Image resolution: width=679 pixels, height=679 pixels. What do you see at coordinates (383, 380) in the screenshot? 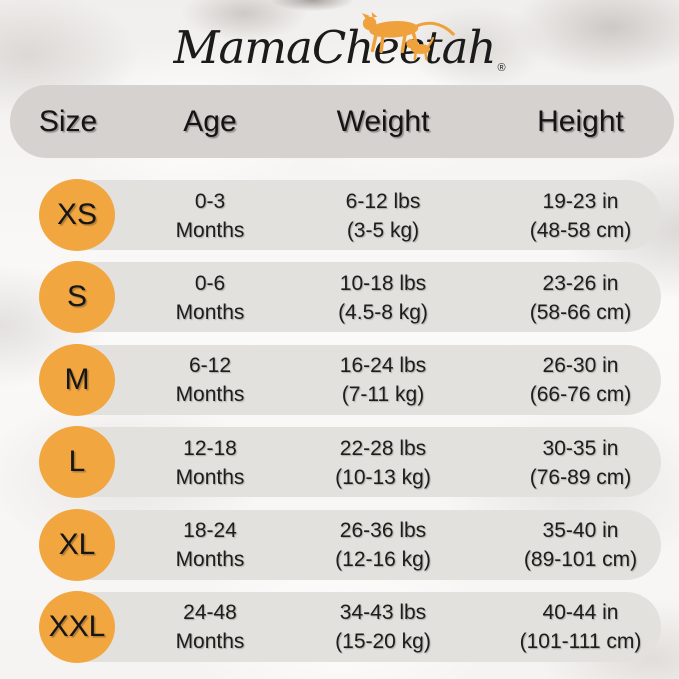
I see `weight-cell: 16-24 lbs (7-11 kg)` at bounding box center [383, 380].